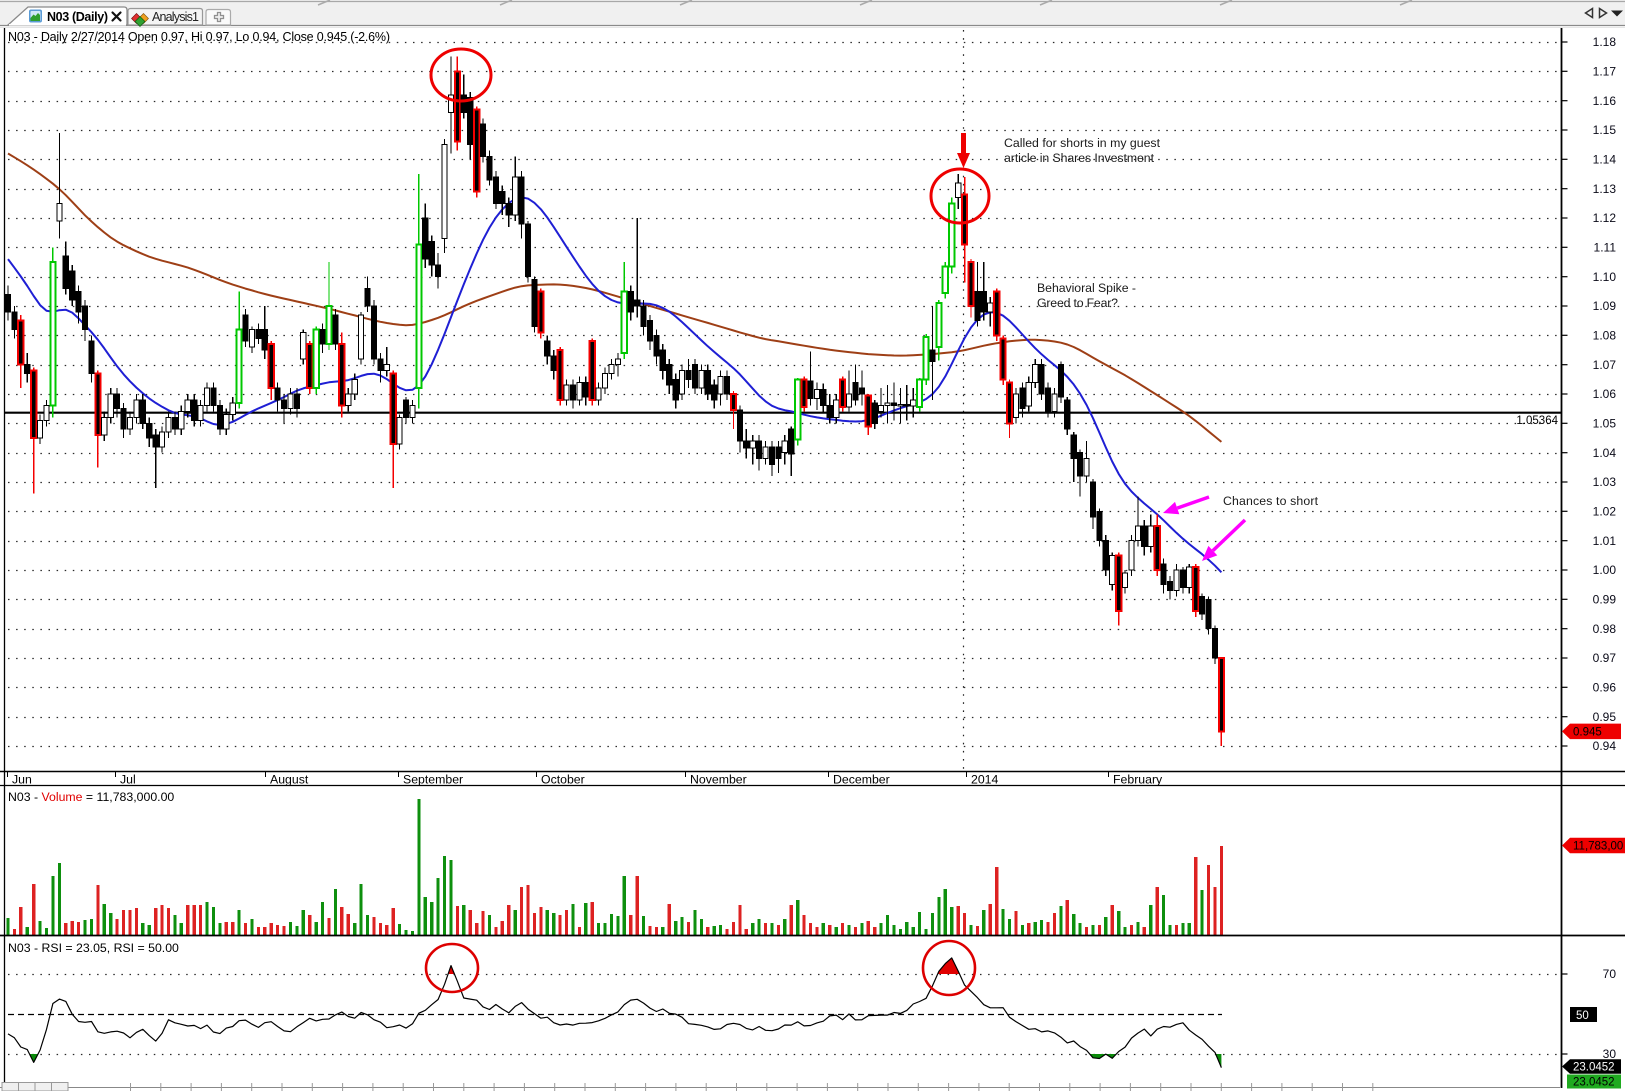 This screenshot has height=1091, width=1625. Describe the element at coordinates (1605, 42) in the screenshot. I see `svg-text: 1.18` at that location.